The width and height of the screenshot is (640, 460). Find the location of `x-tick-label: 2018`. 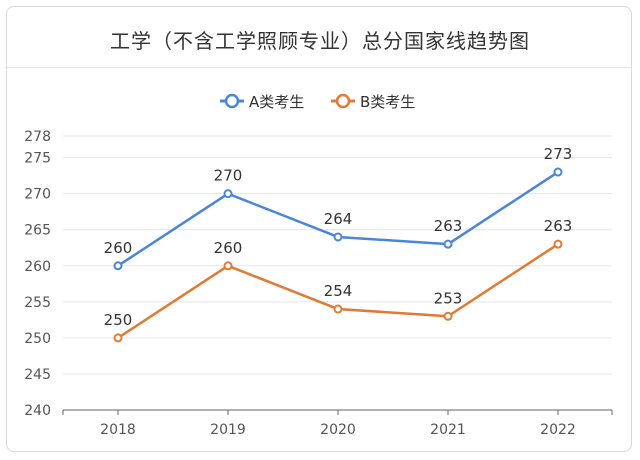

x-tick-label: 2018 is located at coordinates (118, 430).